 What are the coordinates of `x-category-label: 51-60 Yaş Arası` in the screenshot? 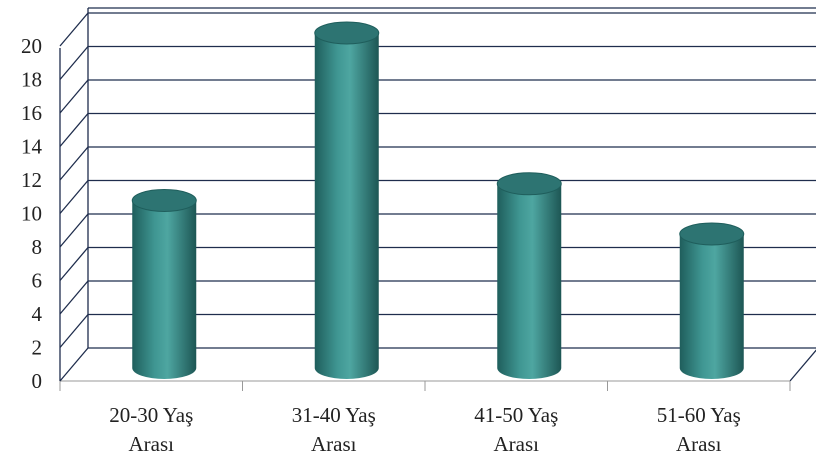 It's located at (699, 429).